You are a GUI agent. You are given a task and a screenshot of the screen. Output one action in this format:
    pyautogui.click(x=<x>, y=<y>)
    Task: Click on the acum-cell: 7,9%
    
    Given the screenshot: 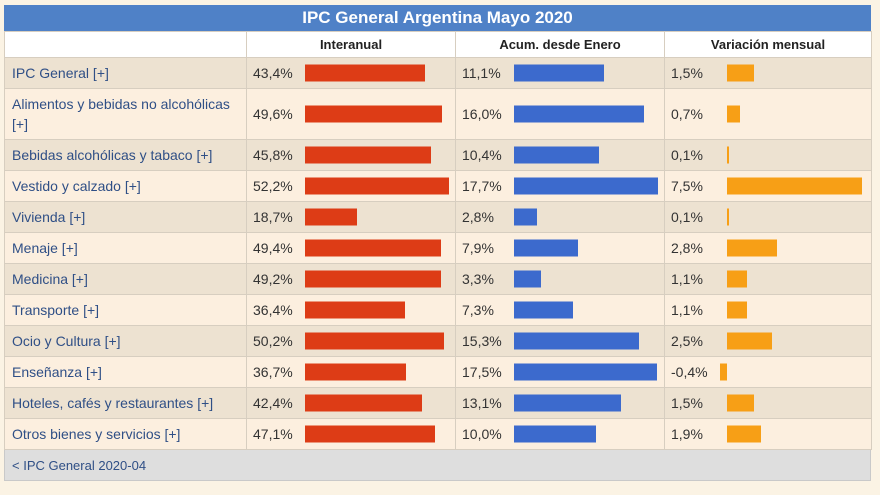 What is the action you would take?
    pyautogui.click(x=560, y=248)
    